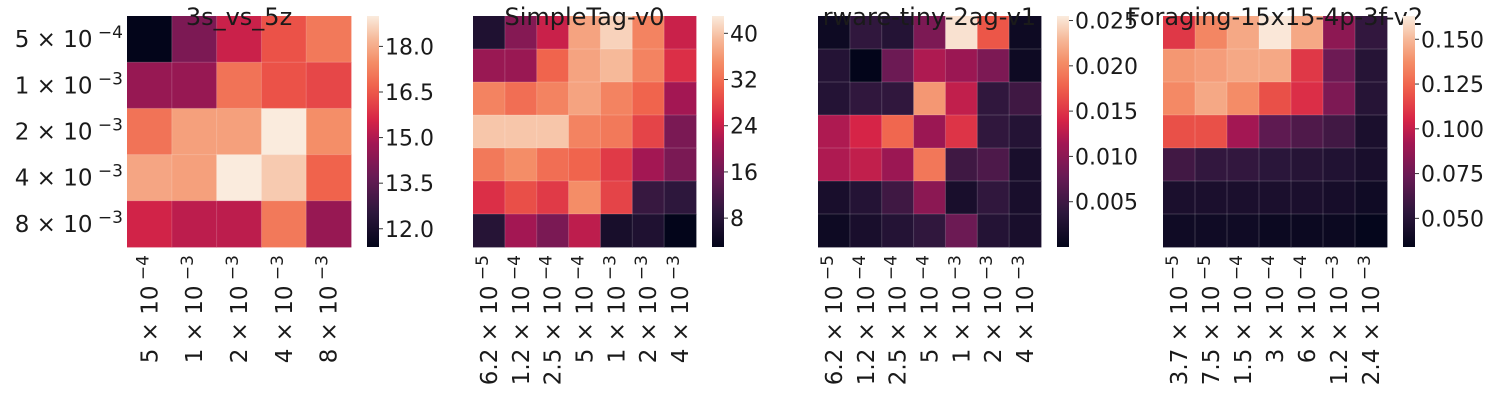 The image size is (1493, 414). I want to click on y-tick-label: 2 × 10 −3, so click(69, 131).